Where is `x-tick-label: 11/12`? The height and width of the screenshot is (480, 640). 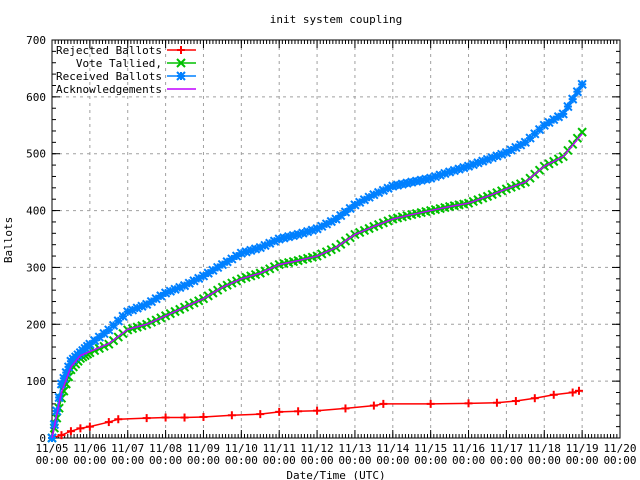 x-tick-label: 11/12 is located at coordinates (317, 448).